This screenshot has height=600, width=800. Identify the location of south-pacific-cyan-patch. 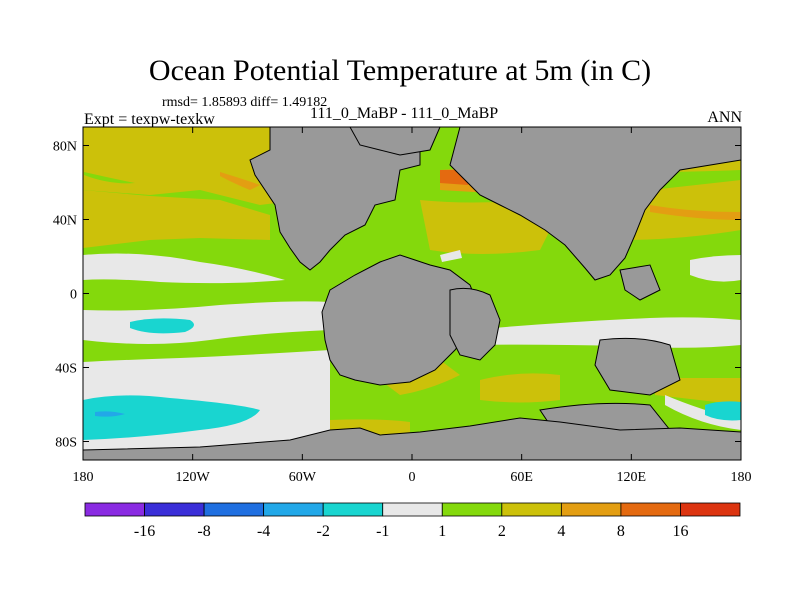
(162, 326).